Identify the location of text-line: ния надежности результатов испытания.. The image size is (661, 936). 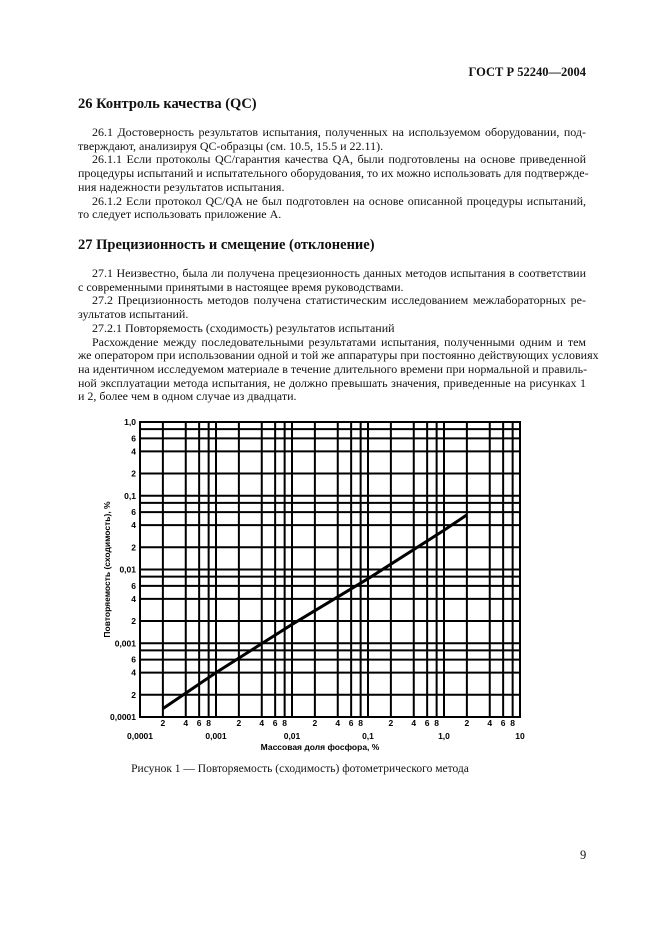
(181, 186).